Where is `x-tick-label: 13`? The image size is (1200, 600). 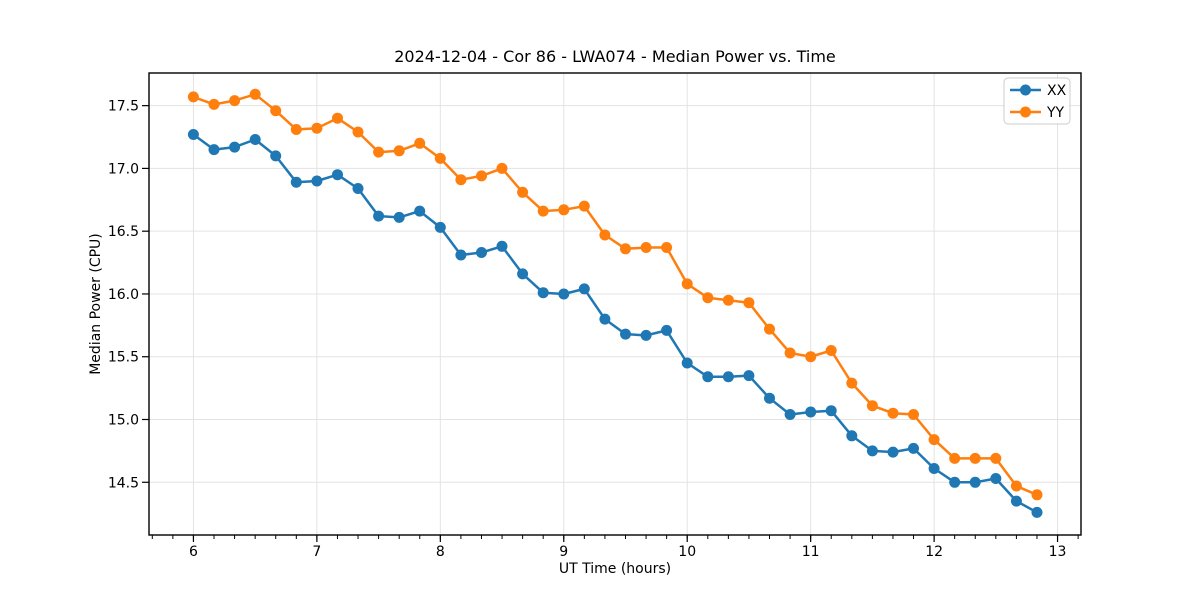 x-tick-label: 13 is located at coordinates (1058, 552).